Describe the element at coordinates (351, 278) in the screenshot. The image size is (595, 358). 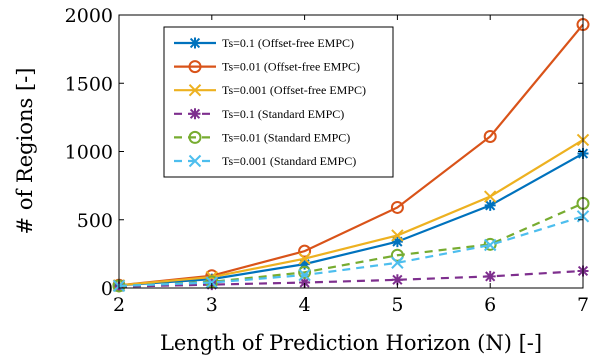
I see `series-line` at that location.